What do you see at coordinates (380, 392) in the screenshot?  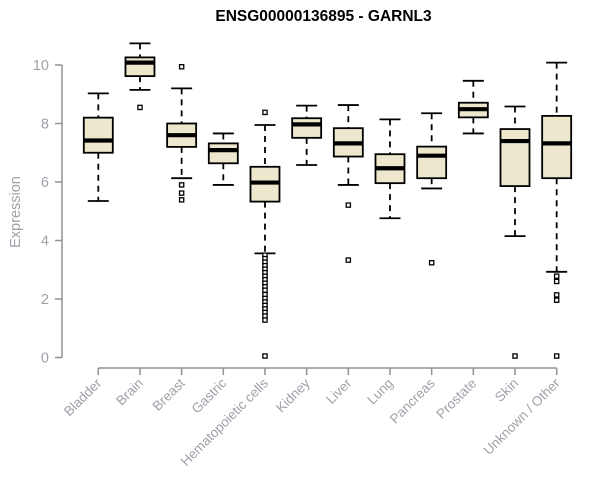 I see `x-tick-label: Lung` at bounding box center [380, 392].